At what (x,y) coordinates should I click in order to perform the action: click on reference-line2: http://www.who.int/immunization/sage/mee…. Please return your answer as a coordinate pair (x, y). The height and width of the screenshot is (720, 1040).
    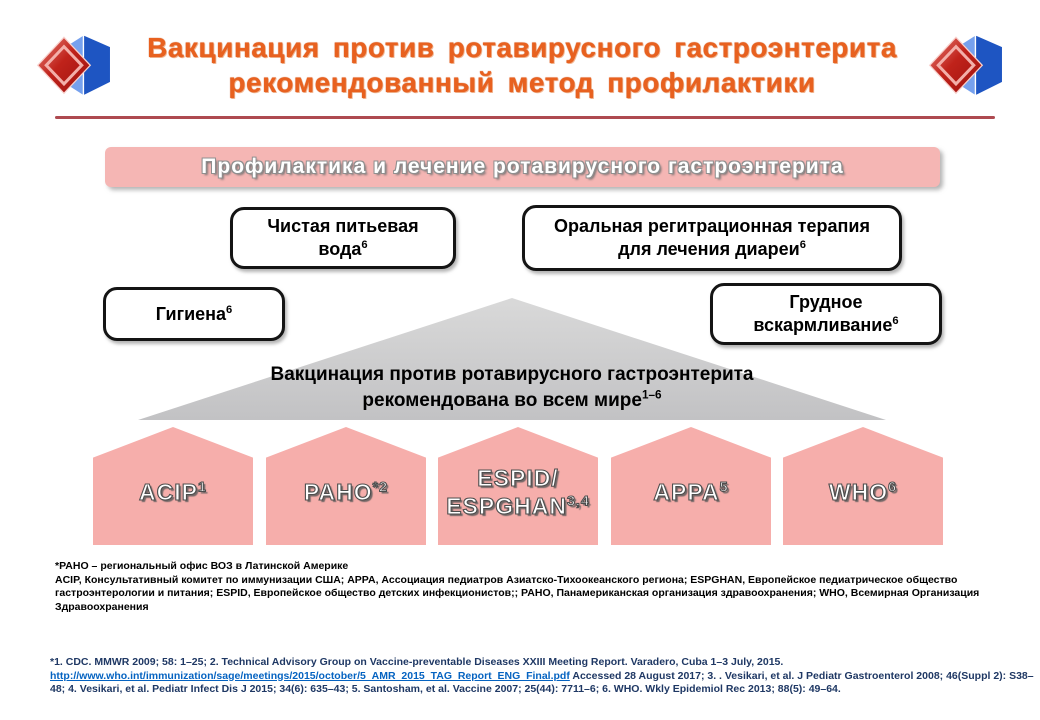
    Looking at the image, I should click on (544, 683).